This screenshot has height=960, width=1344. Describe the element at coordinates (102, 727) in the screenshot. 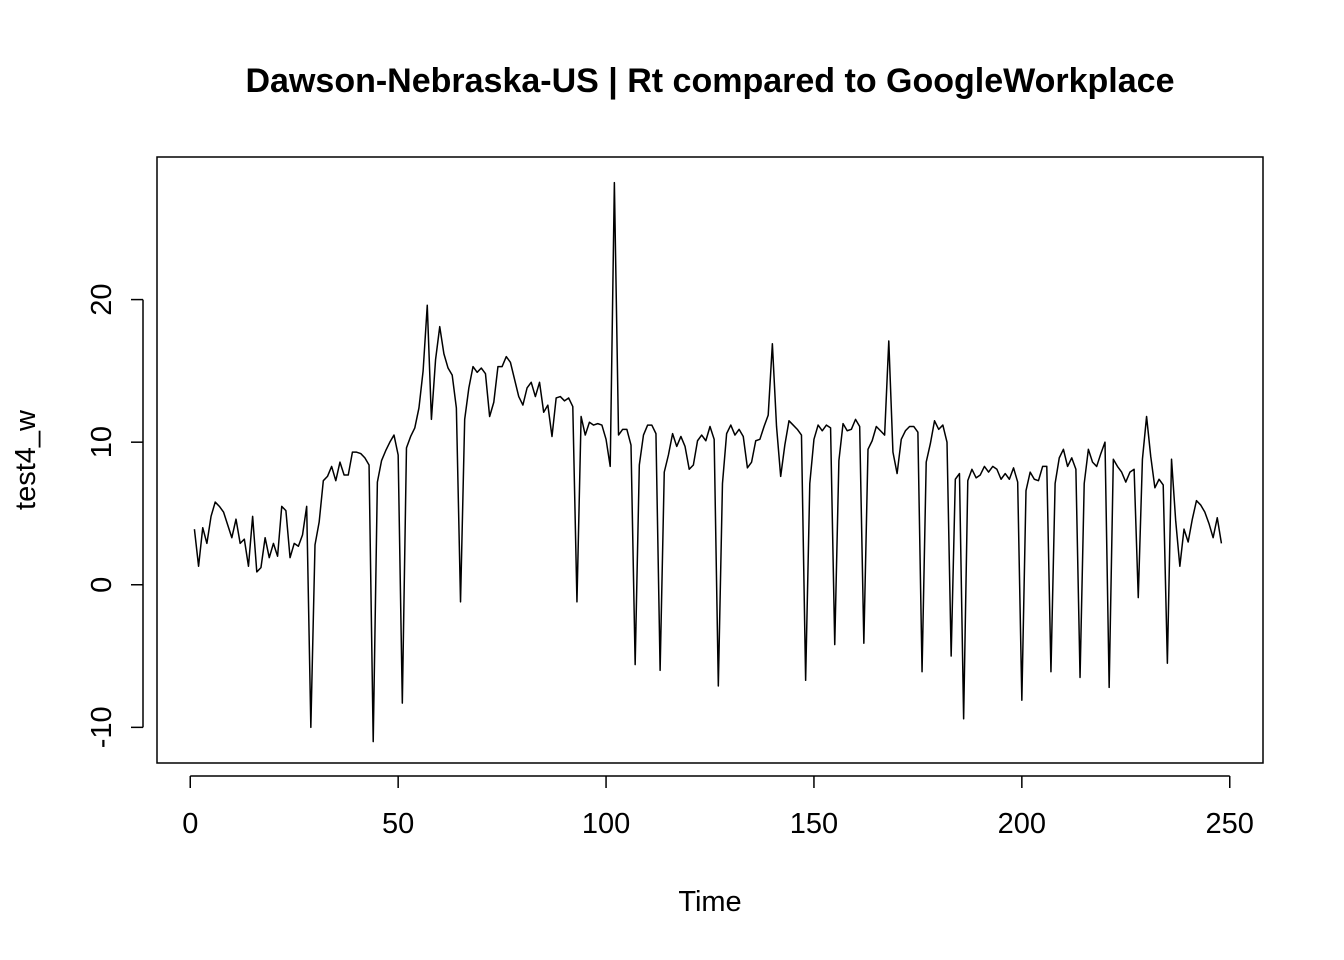

I see `y-tick-label: -10` at that location.